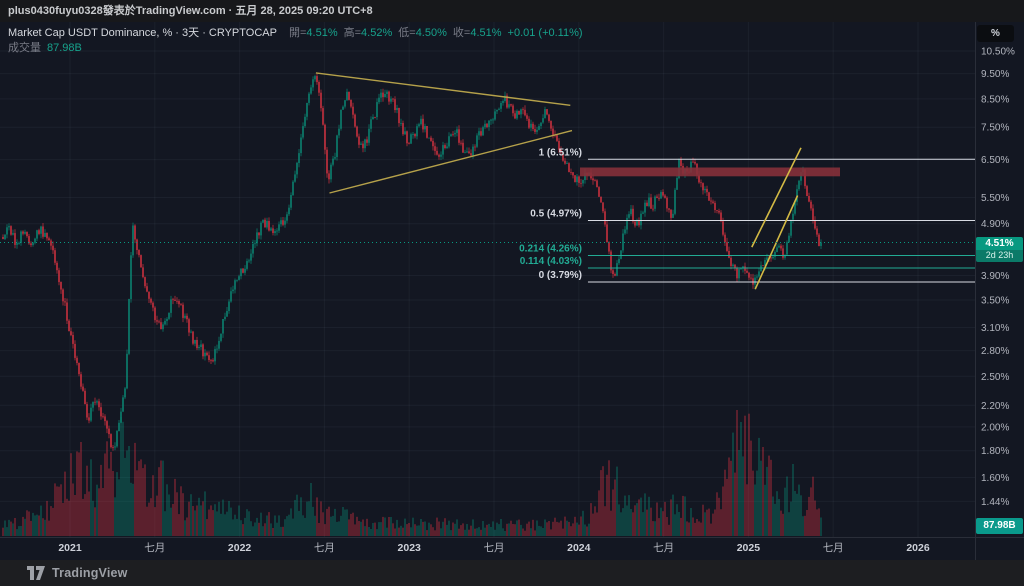  Describe the element at coordinates (995, 478) in the screenshot. I see `price-tick-label: 1.60%` at that location.